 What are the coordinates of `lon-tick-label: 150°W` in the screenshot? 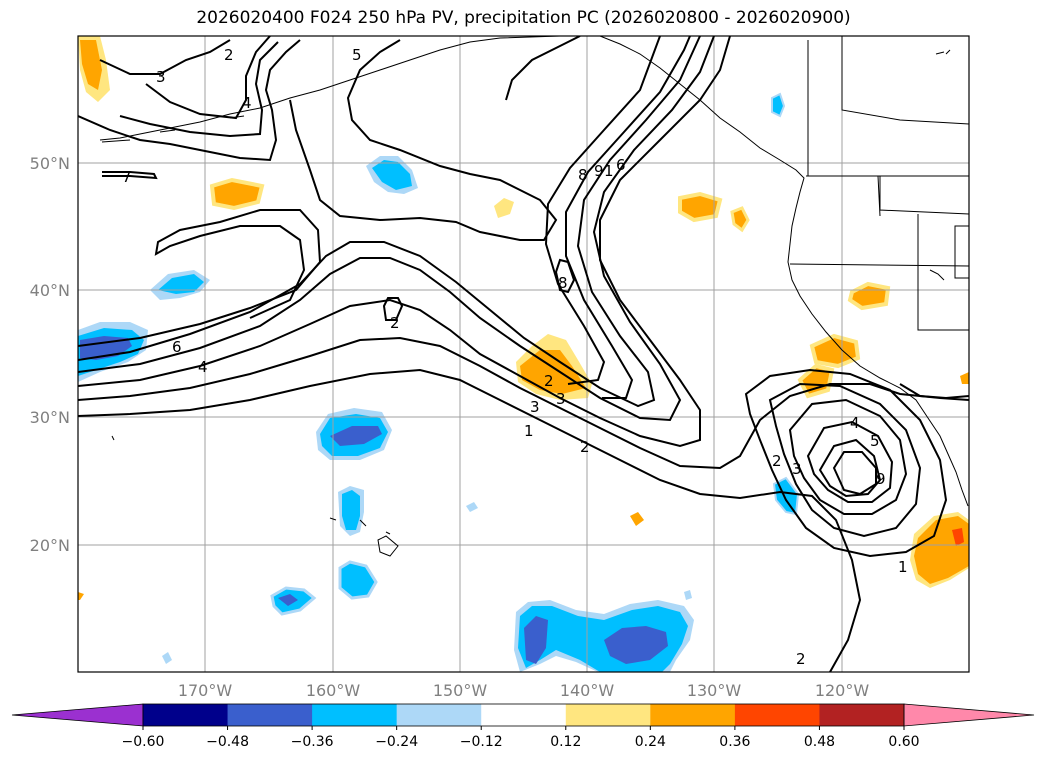 It's located at (460, 690).